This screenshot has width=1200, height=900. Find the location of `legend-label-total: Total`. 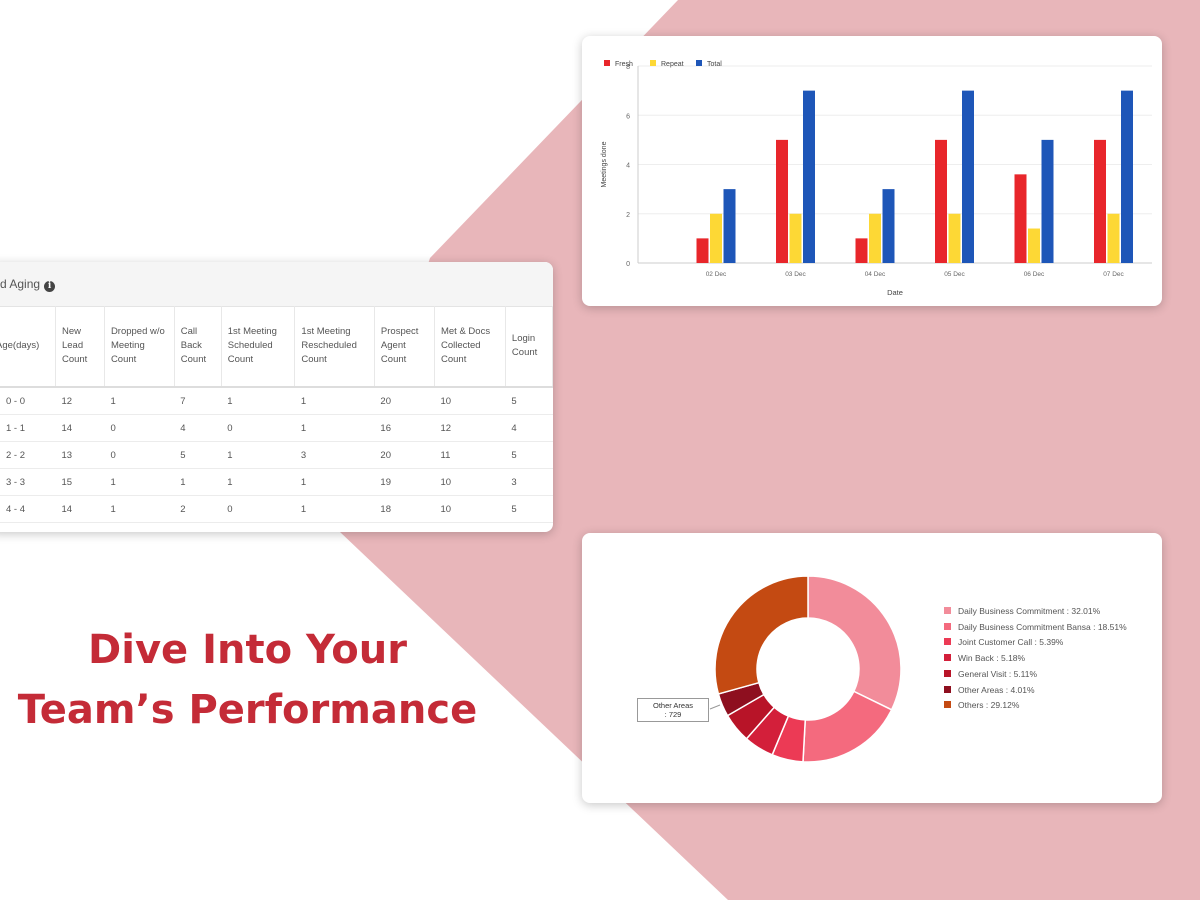

legend-label-total: Total is located at coordinates (714, 64).